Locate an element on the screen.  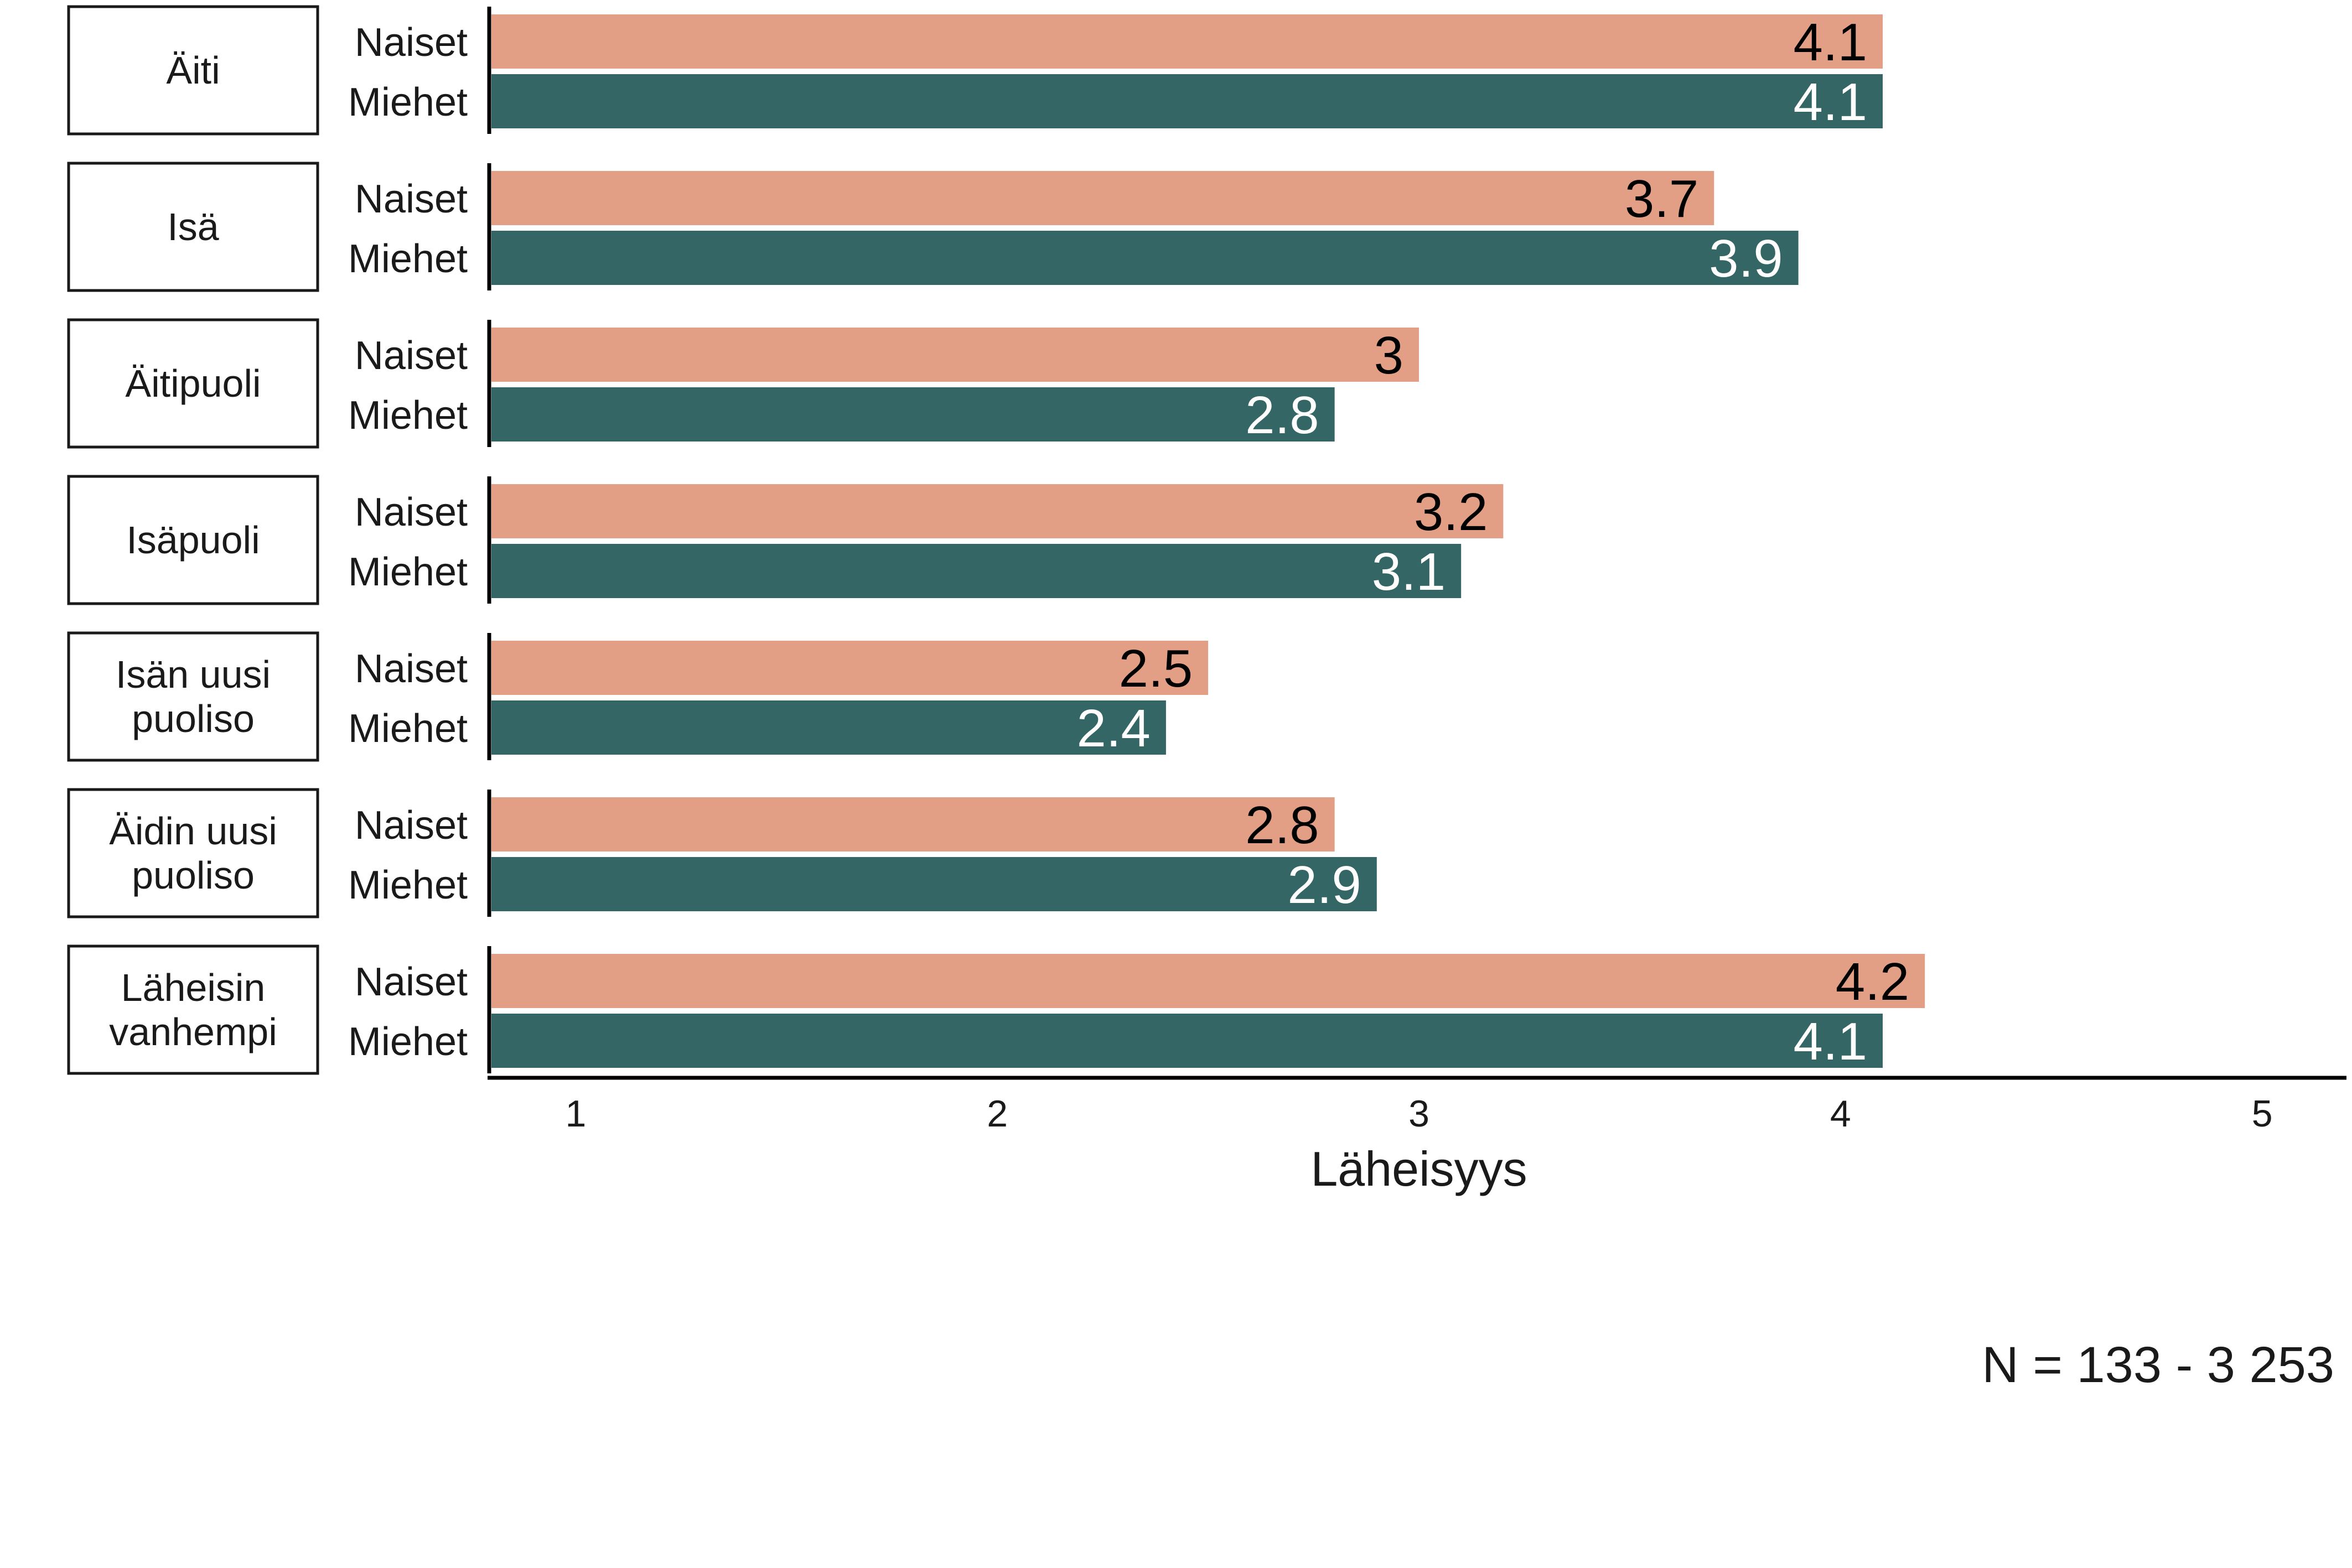
category-2-label-line: Isä is located at coordinates (193, 227).